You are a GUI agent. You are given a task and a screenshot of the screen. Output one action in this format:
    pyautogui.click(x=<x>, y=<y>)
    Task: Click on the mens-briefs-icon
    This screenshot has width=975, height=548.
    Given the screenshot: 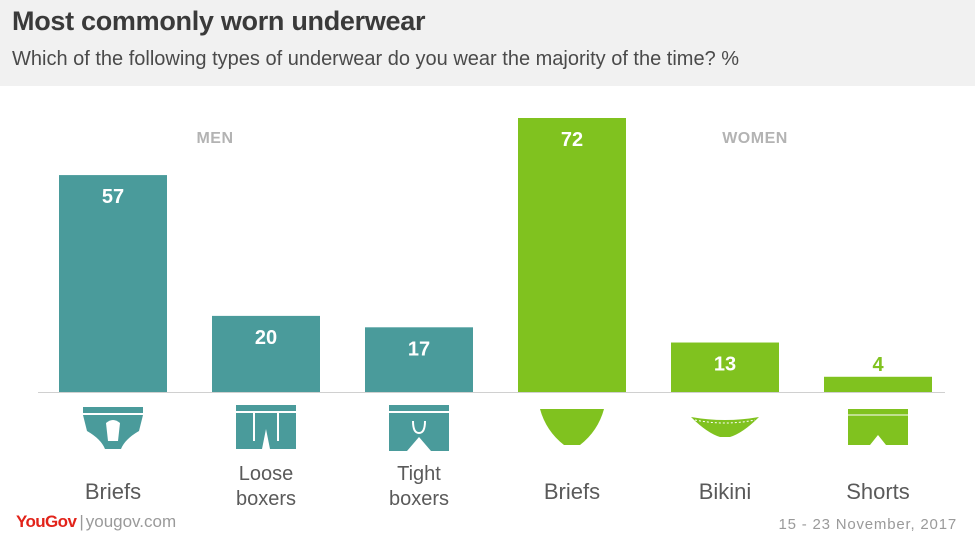 What is the action you would take?
    pyautogui.click(x=113, y=428)
    